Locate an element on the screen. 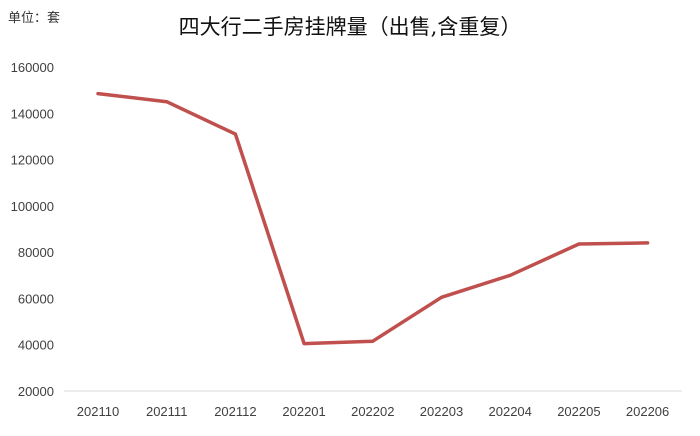 The width and height of the screenshot is (700, 436). y-tick-label: 100000 is located at coordinates (32, 206).